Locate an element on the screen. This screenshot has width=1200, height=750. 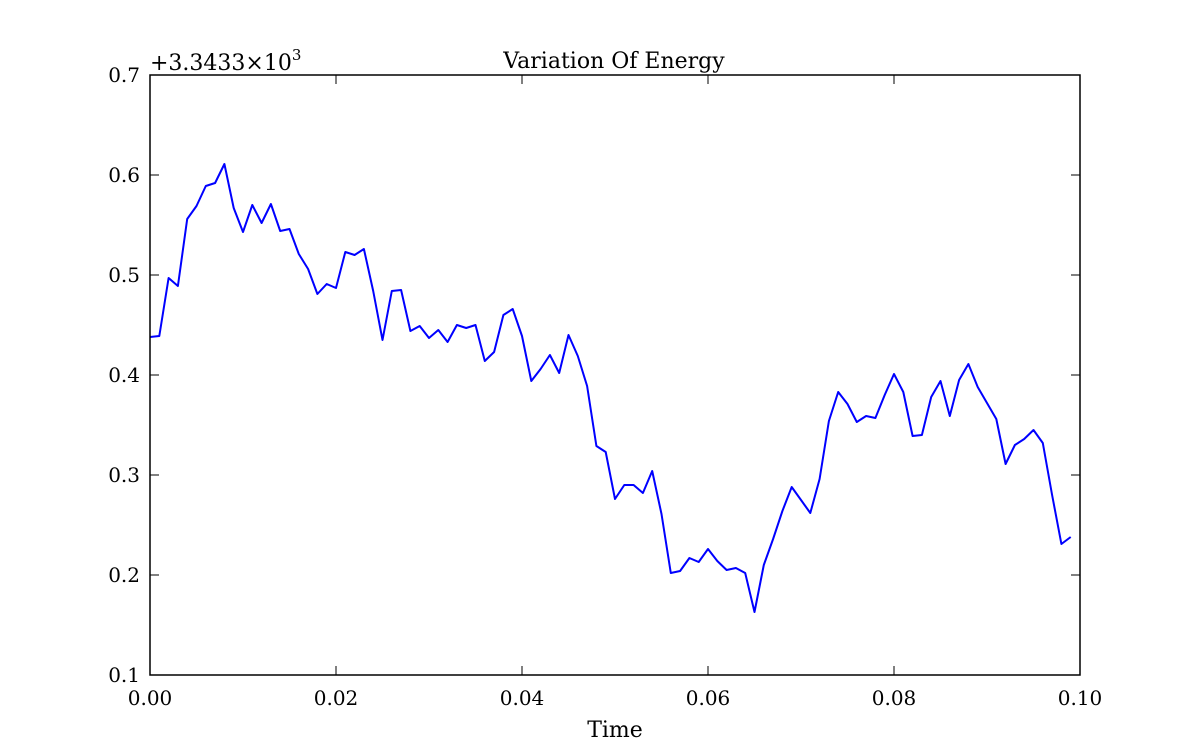
y-tick-label: 0.4 is located at coordinates (124, 375).